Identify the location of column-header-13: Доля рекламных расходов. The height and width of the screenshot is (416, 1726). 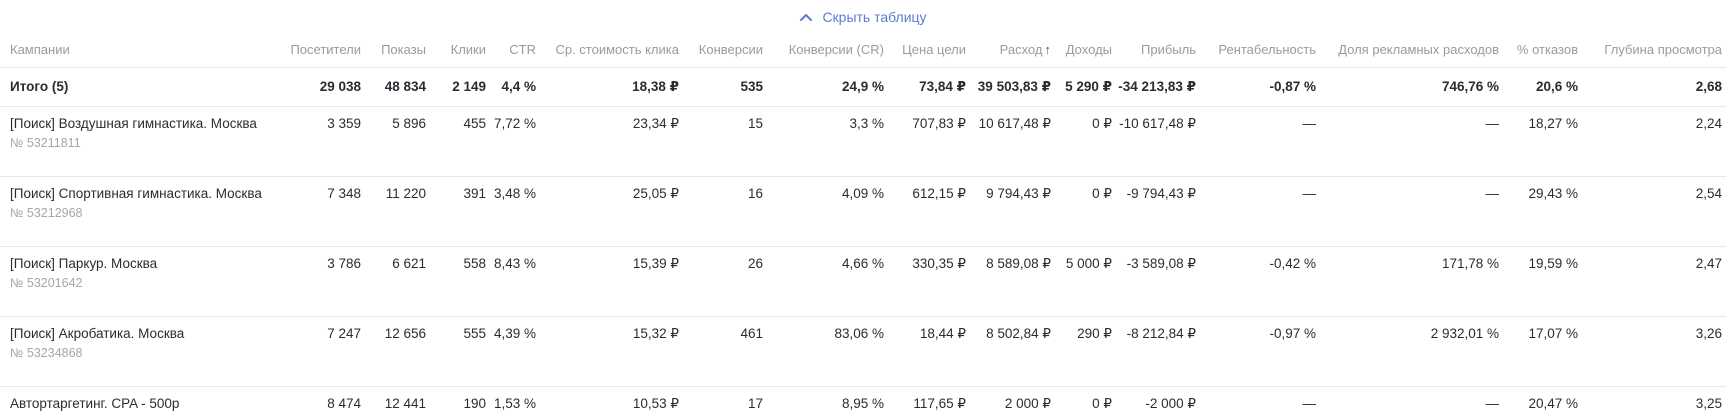
(1411, 51).